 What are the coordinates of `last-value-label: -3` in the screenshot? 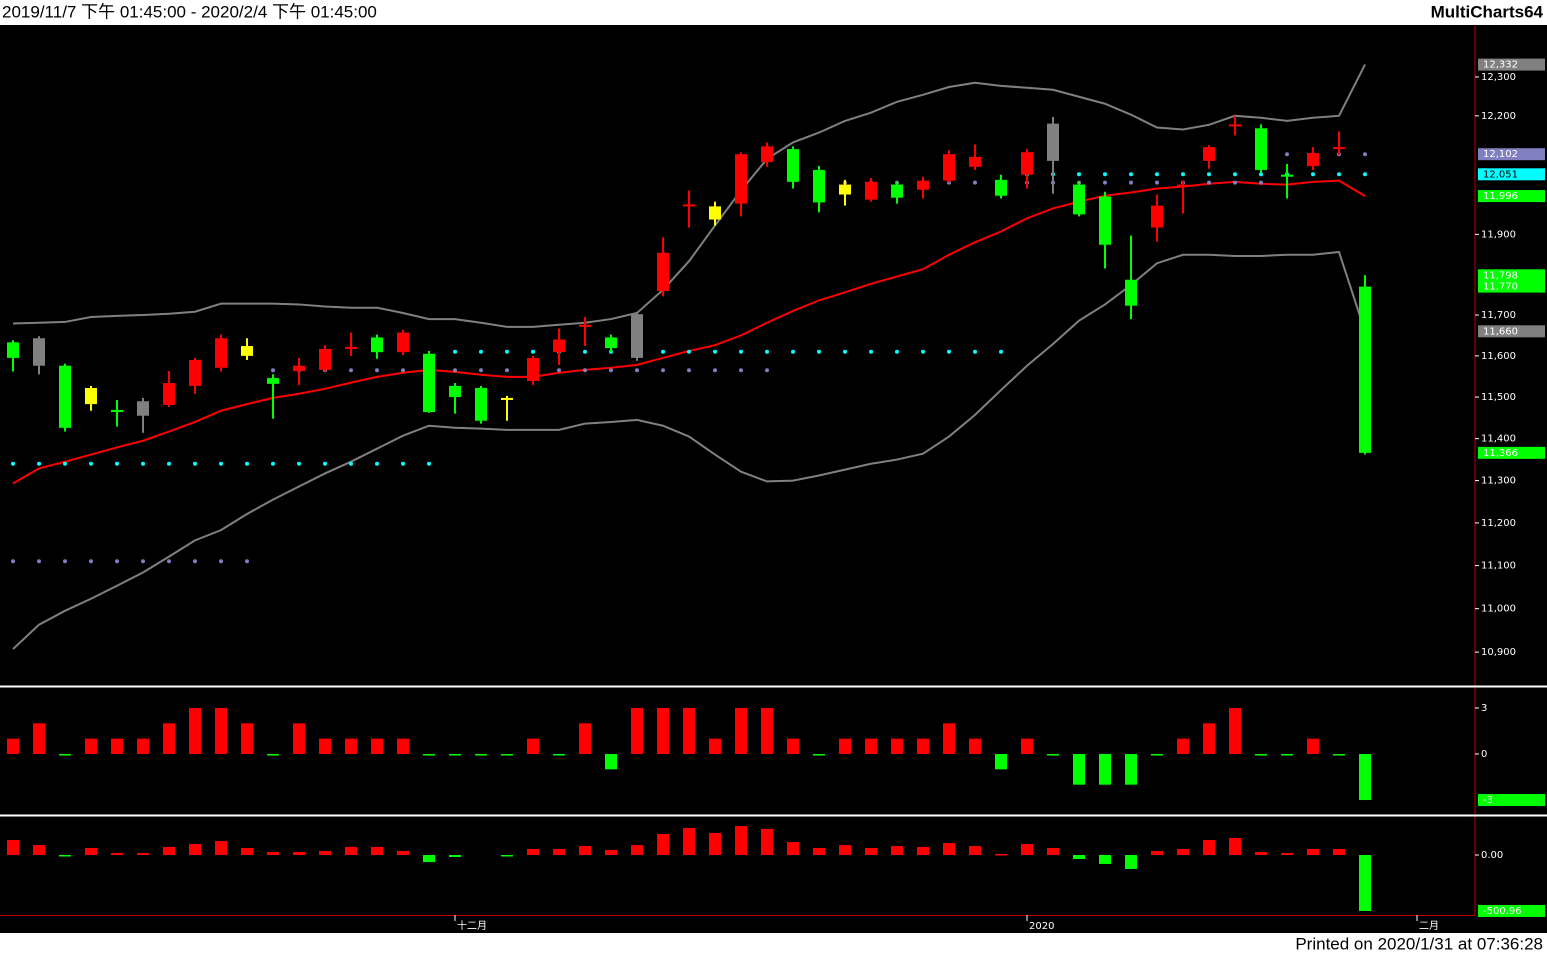 It's located at (1488, 800).